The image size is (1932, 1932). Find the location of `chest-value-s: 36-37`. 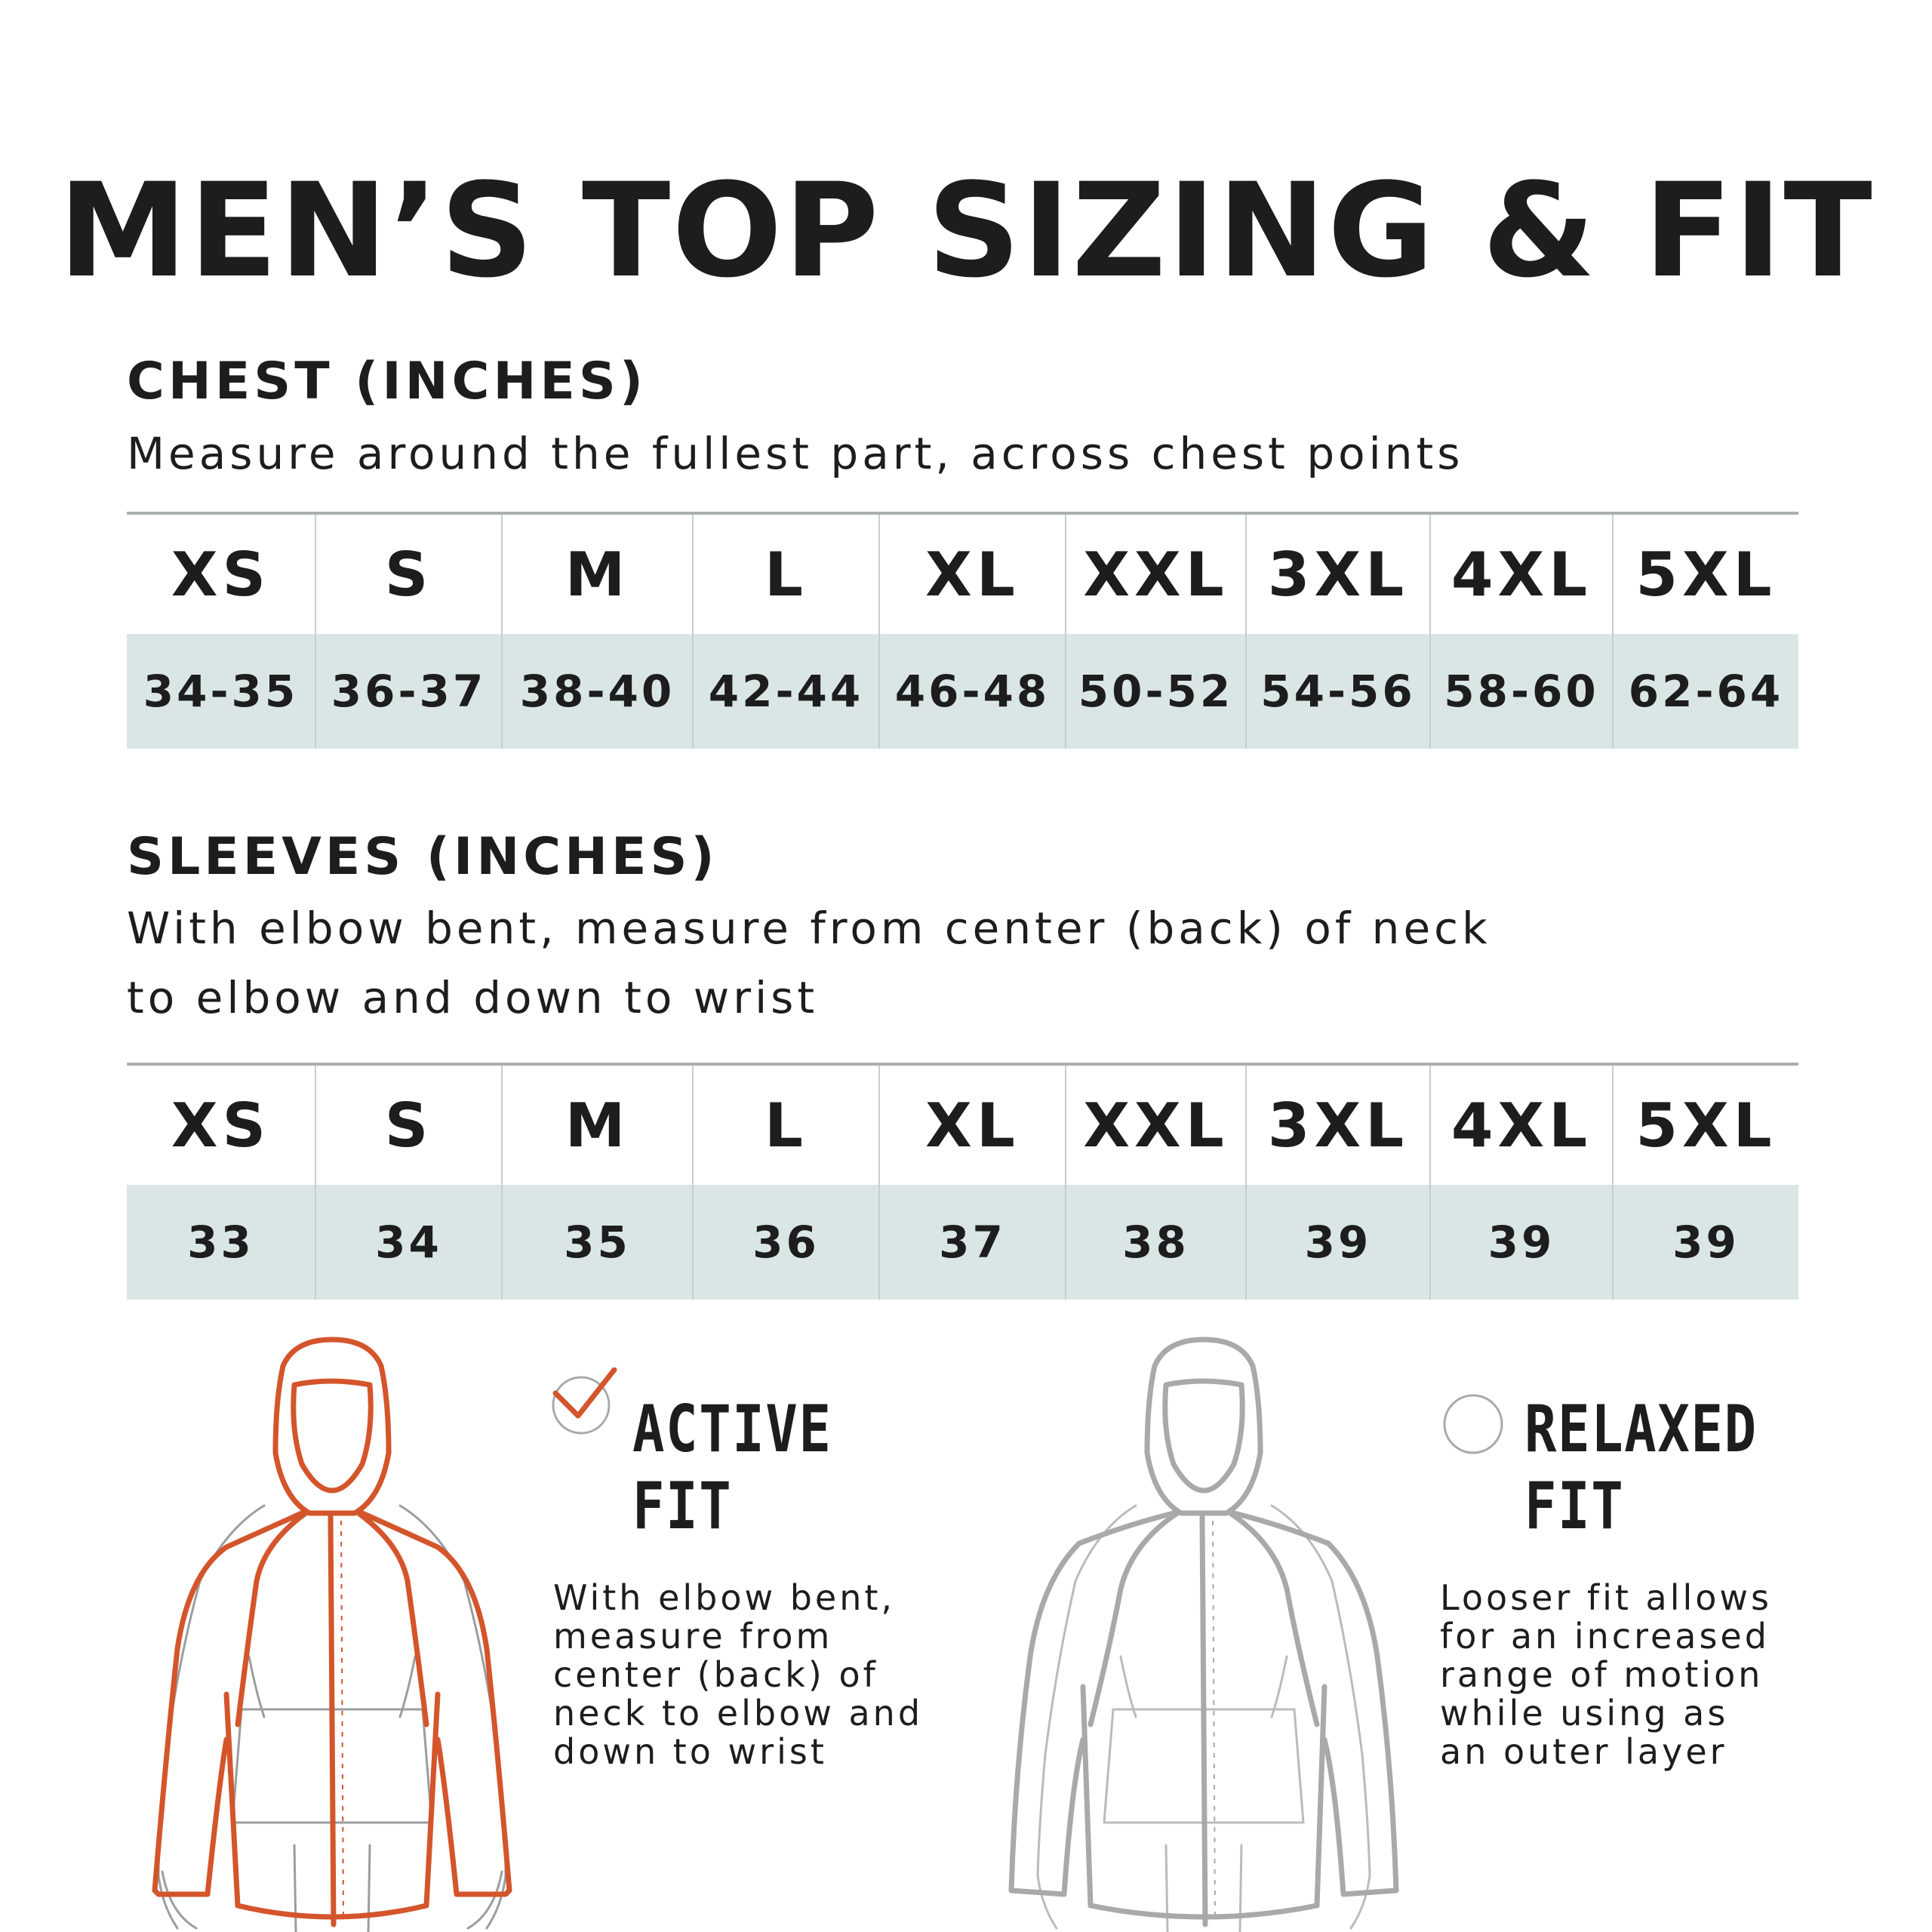

chest-value-s: 36-37 is located at coordinates (408, 691).